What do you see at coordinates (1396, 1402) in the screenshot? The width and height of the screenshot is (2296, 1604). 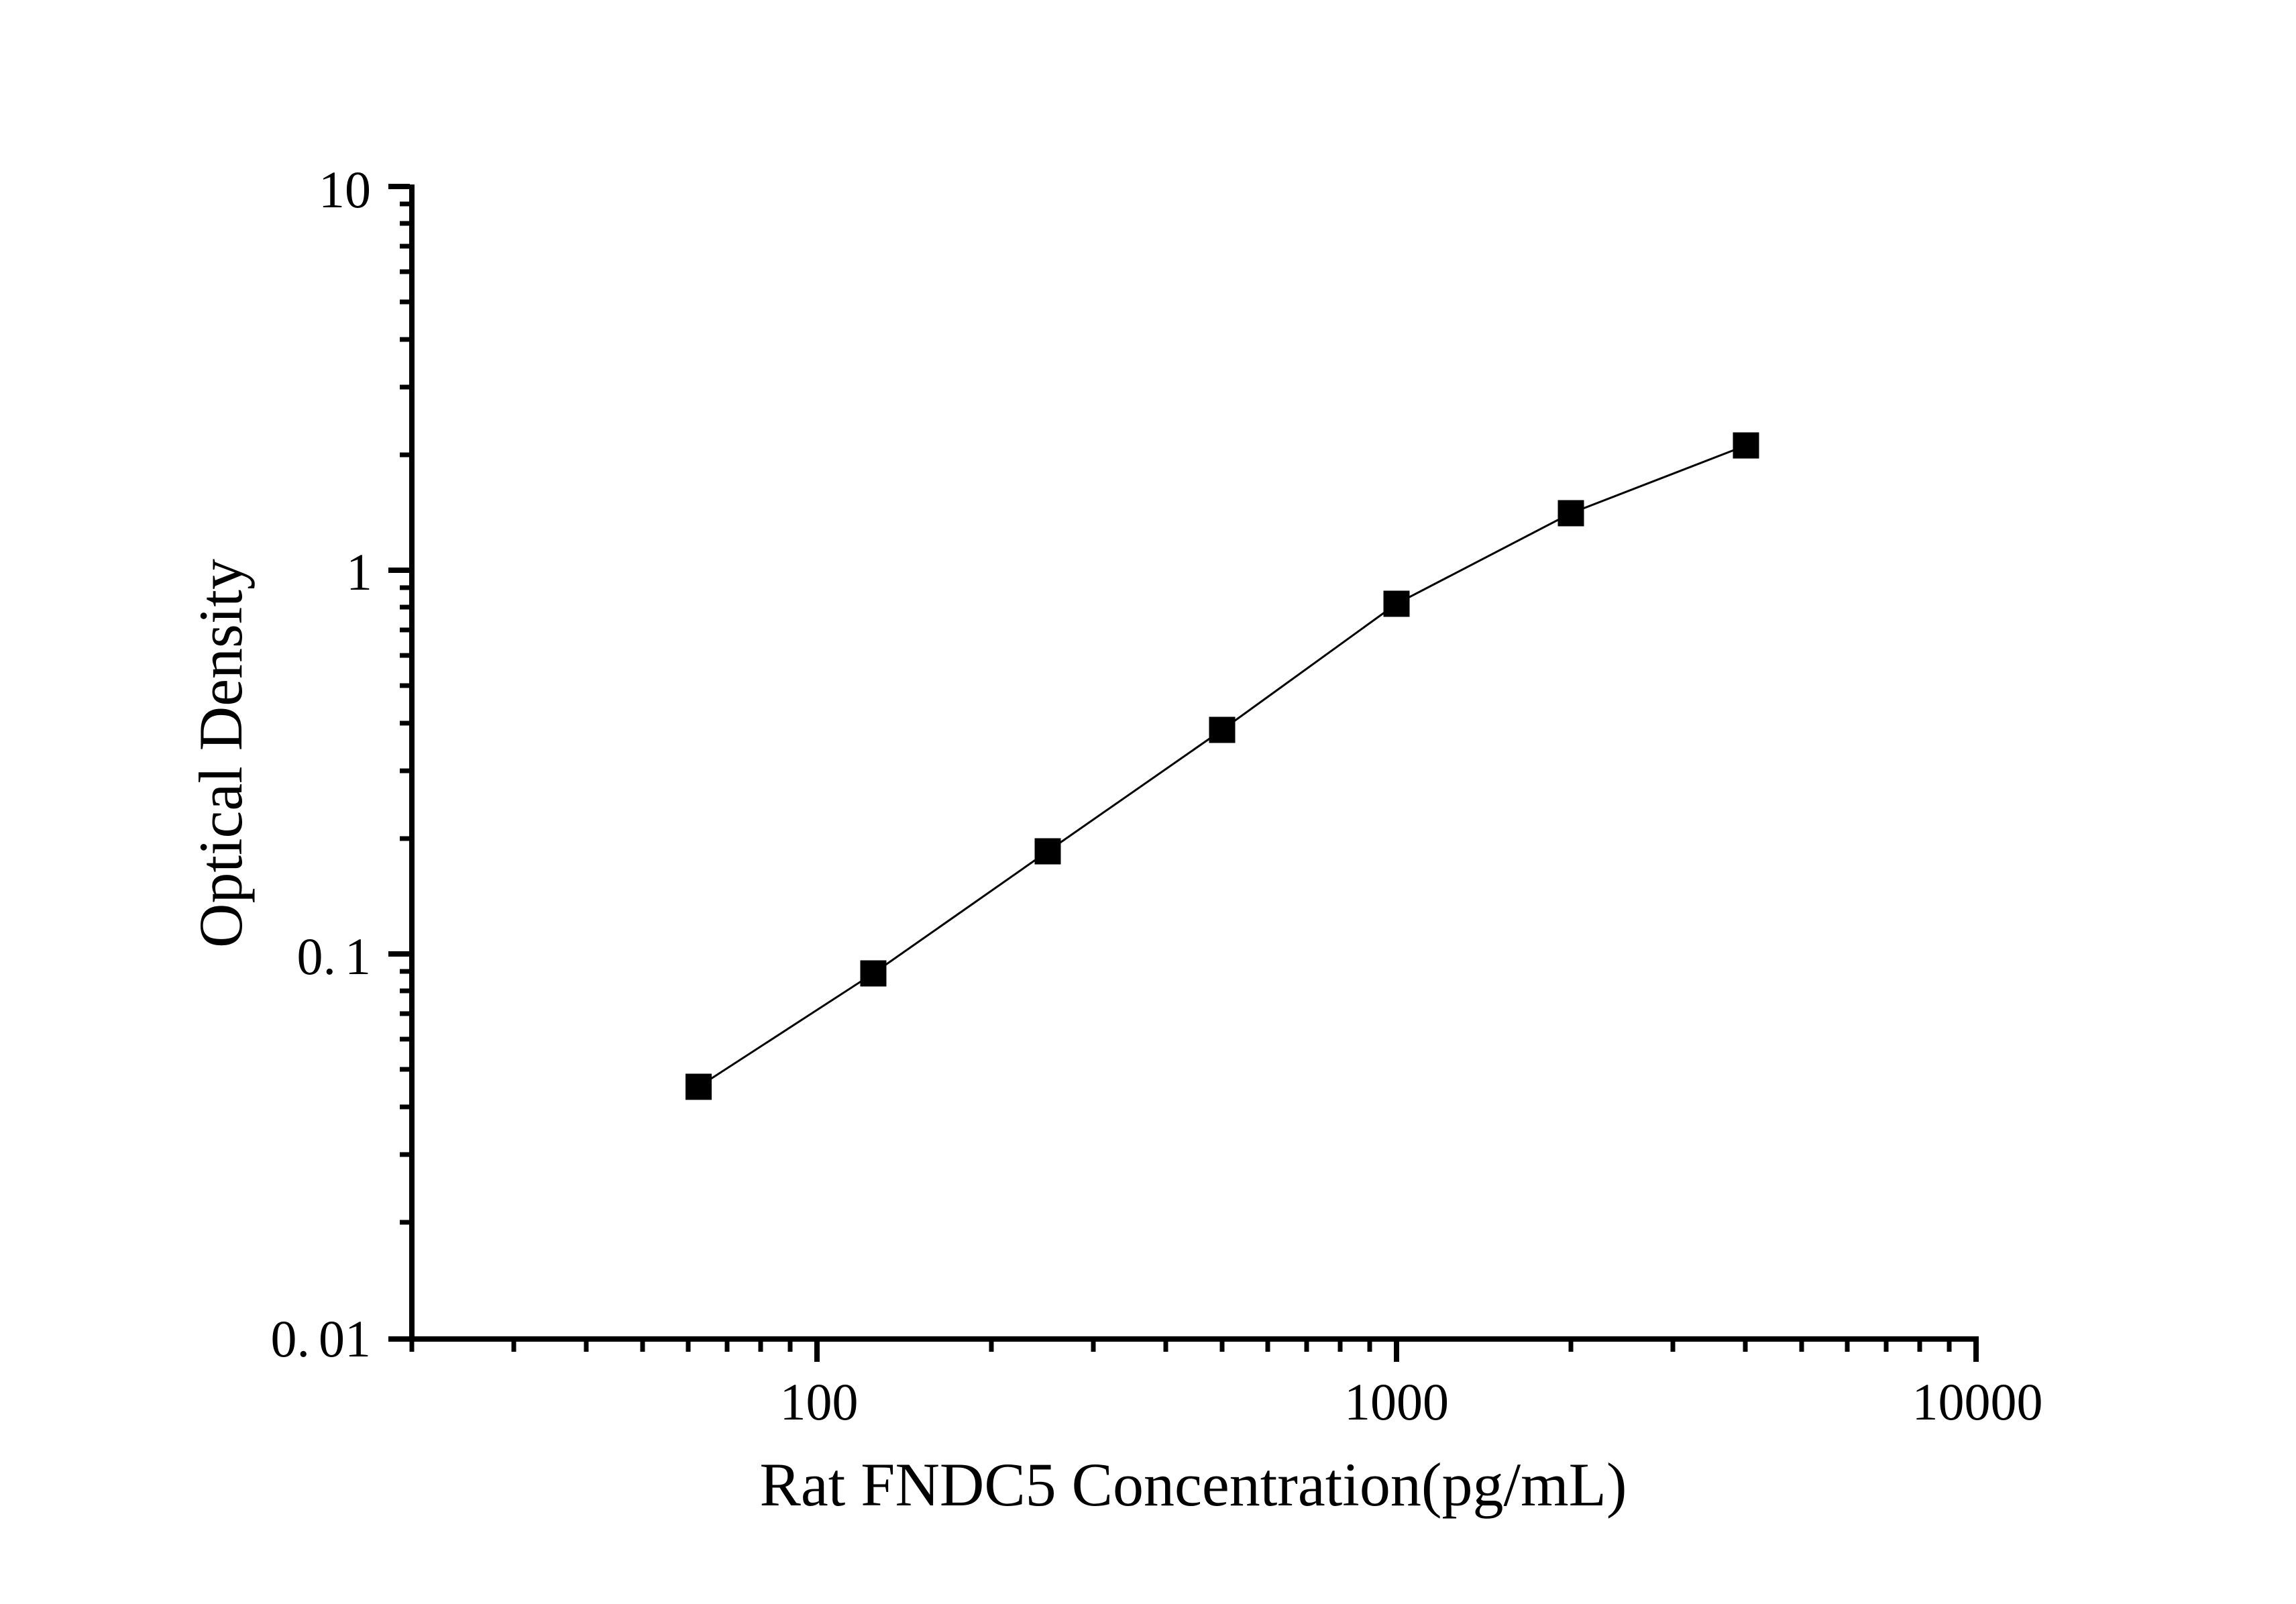 I see `svg-text: 1000` at bounding box center [1396, 1402].